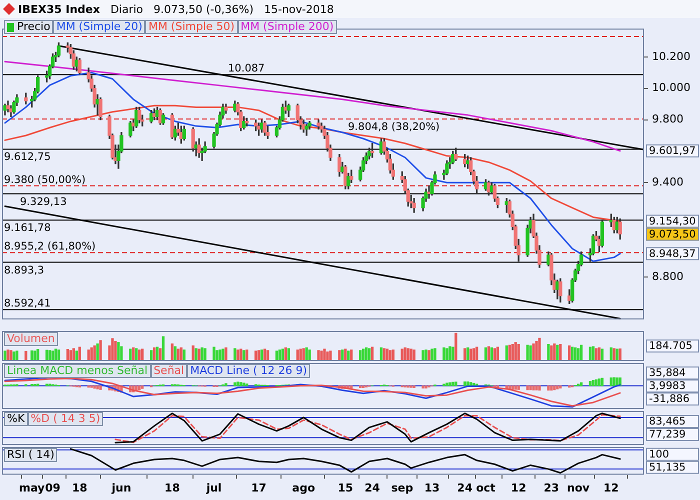  Describe the element at coordinates (668, 276) in the screenshot. I see `y-tick-label: 8.800` at that location.